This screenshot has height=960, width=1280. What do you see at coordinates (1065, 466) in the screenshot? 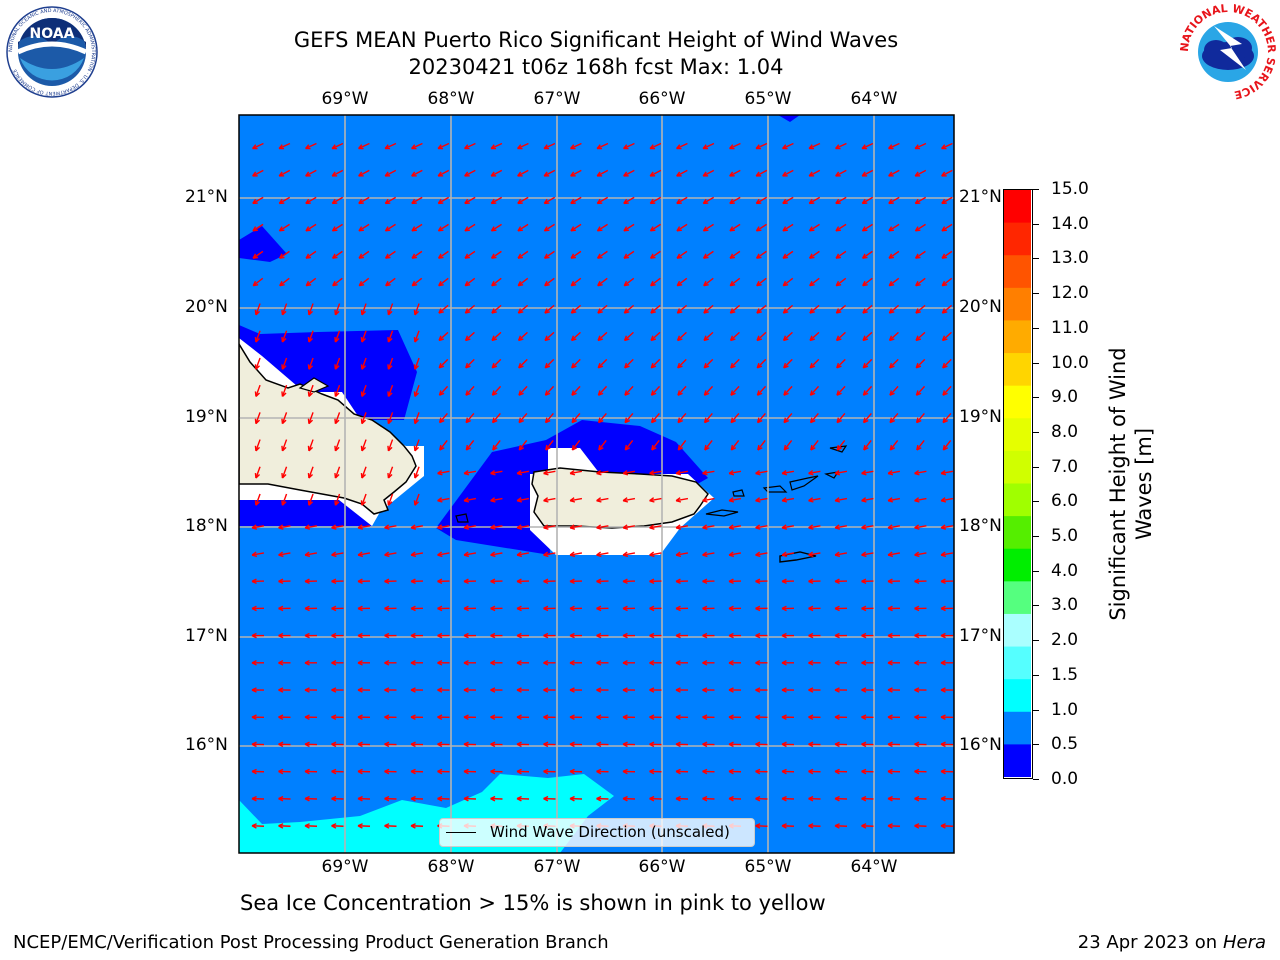
I see `colorbar-tick-label: 7.0` at bounding box center [1065, 466].